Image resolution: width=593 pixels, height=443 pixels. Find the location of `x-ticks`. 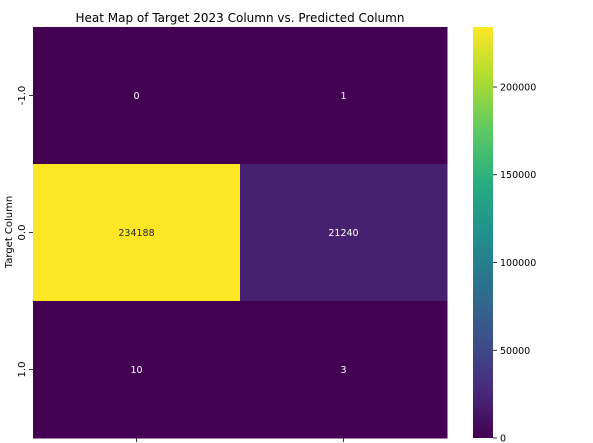

x-ticks is located at coordinates (240, 440).